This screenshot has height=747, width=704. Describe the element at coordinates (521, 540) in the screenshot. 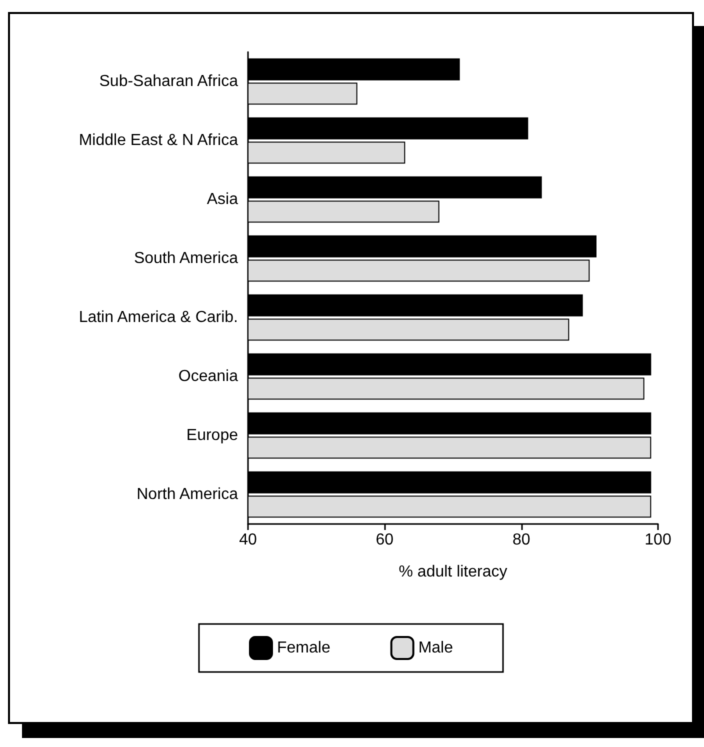

I see `x-tick-label: 80` at that location.